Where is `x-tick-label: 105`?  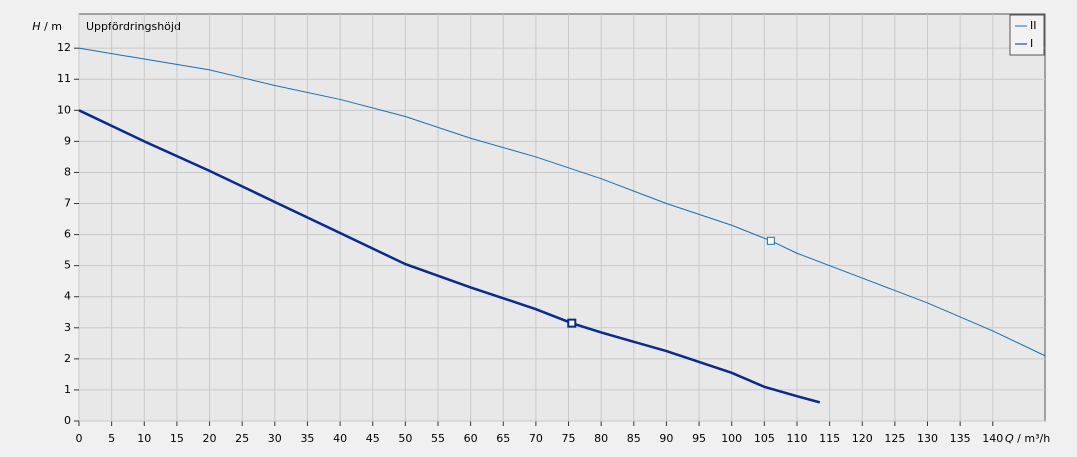 x-tick-label: 105 is located at coordinates (764, 438).